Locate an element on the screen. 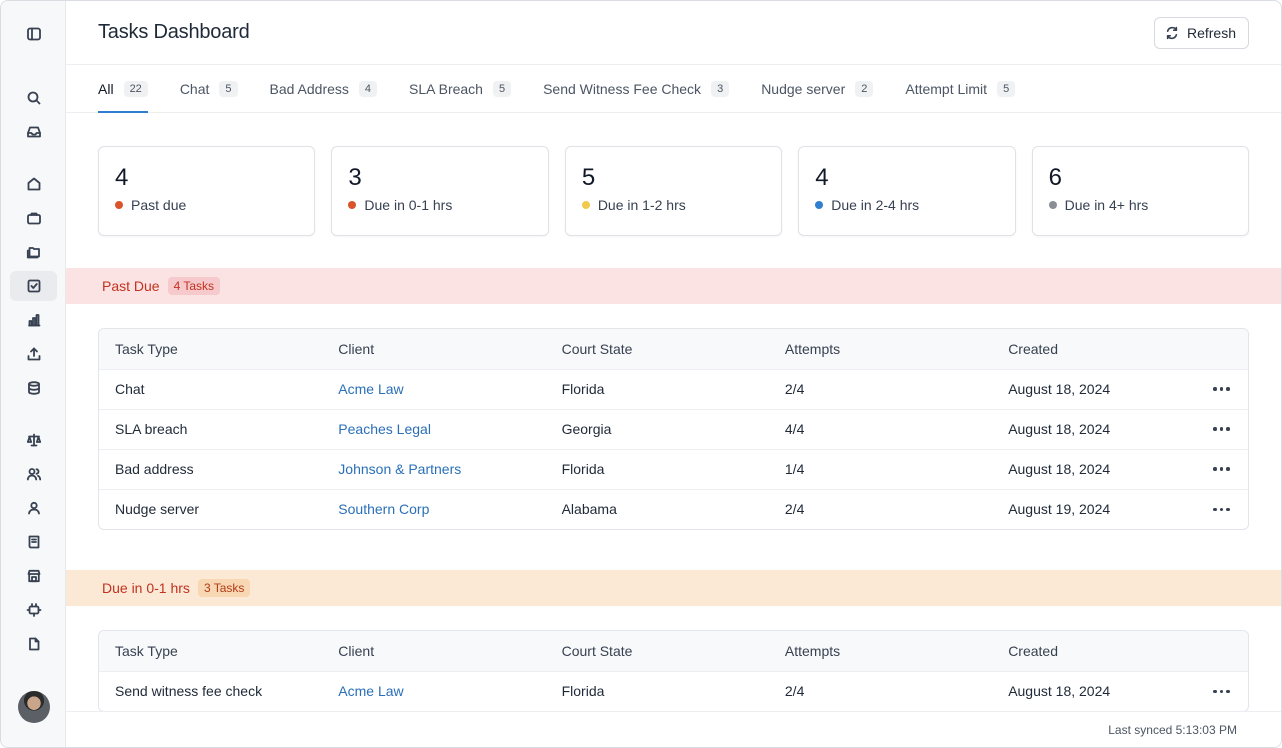  panel-toggle-icon is located at coordinates (33, 34).